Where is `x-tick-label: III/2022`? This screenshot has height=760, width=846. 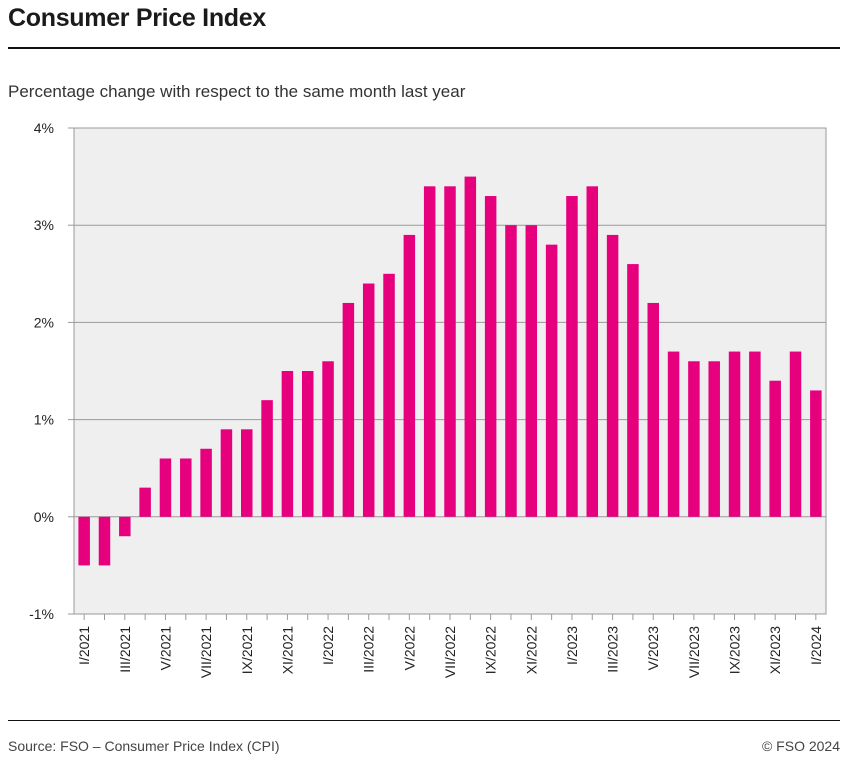
x-tick-label: III/2022 is located at coordinates (369, 649).